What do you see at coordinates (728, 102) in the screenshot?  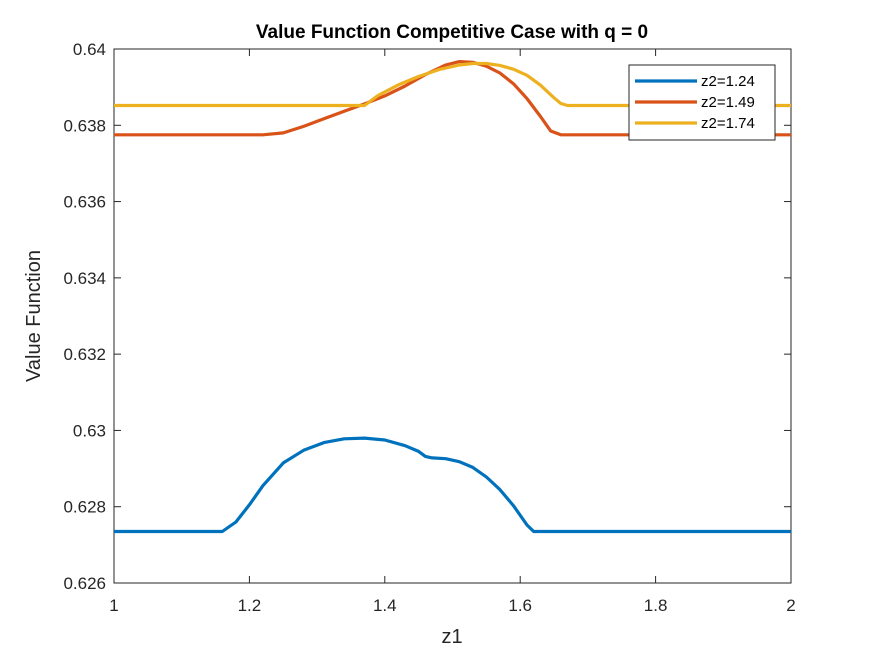 I see `legend-label-2: z2=1.49` at bounding box center [728, 102].